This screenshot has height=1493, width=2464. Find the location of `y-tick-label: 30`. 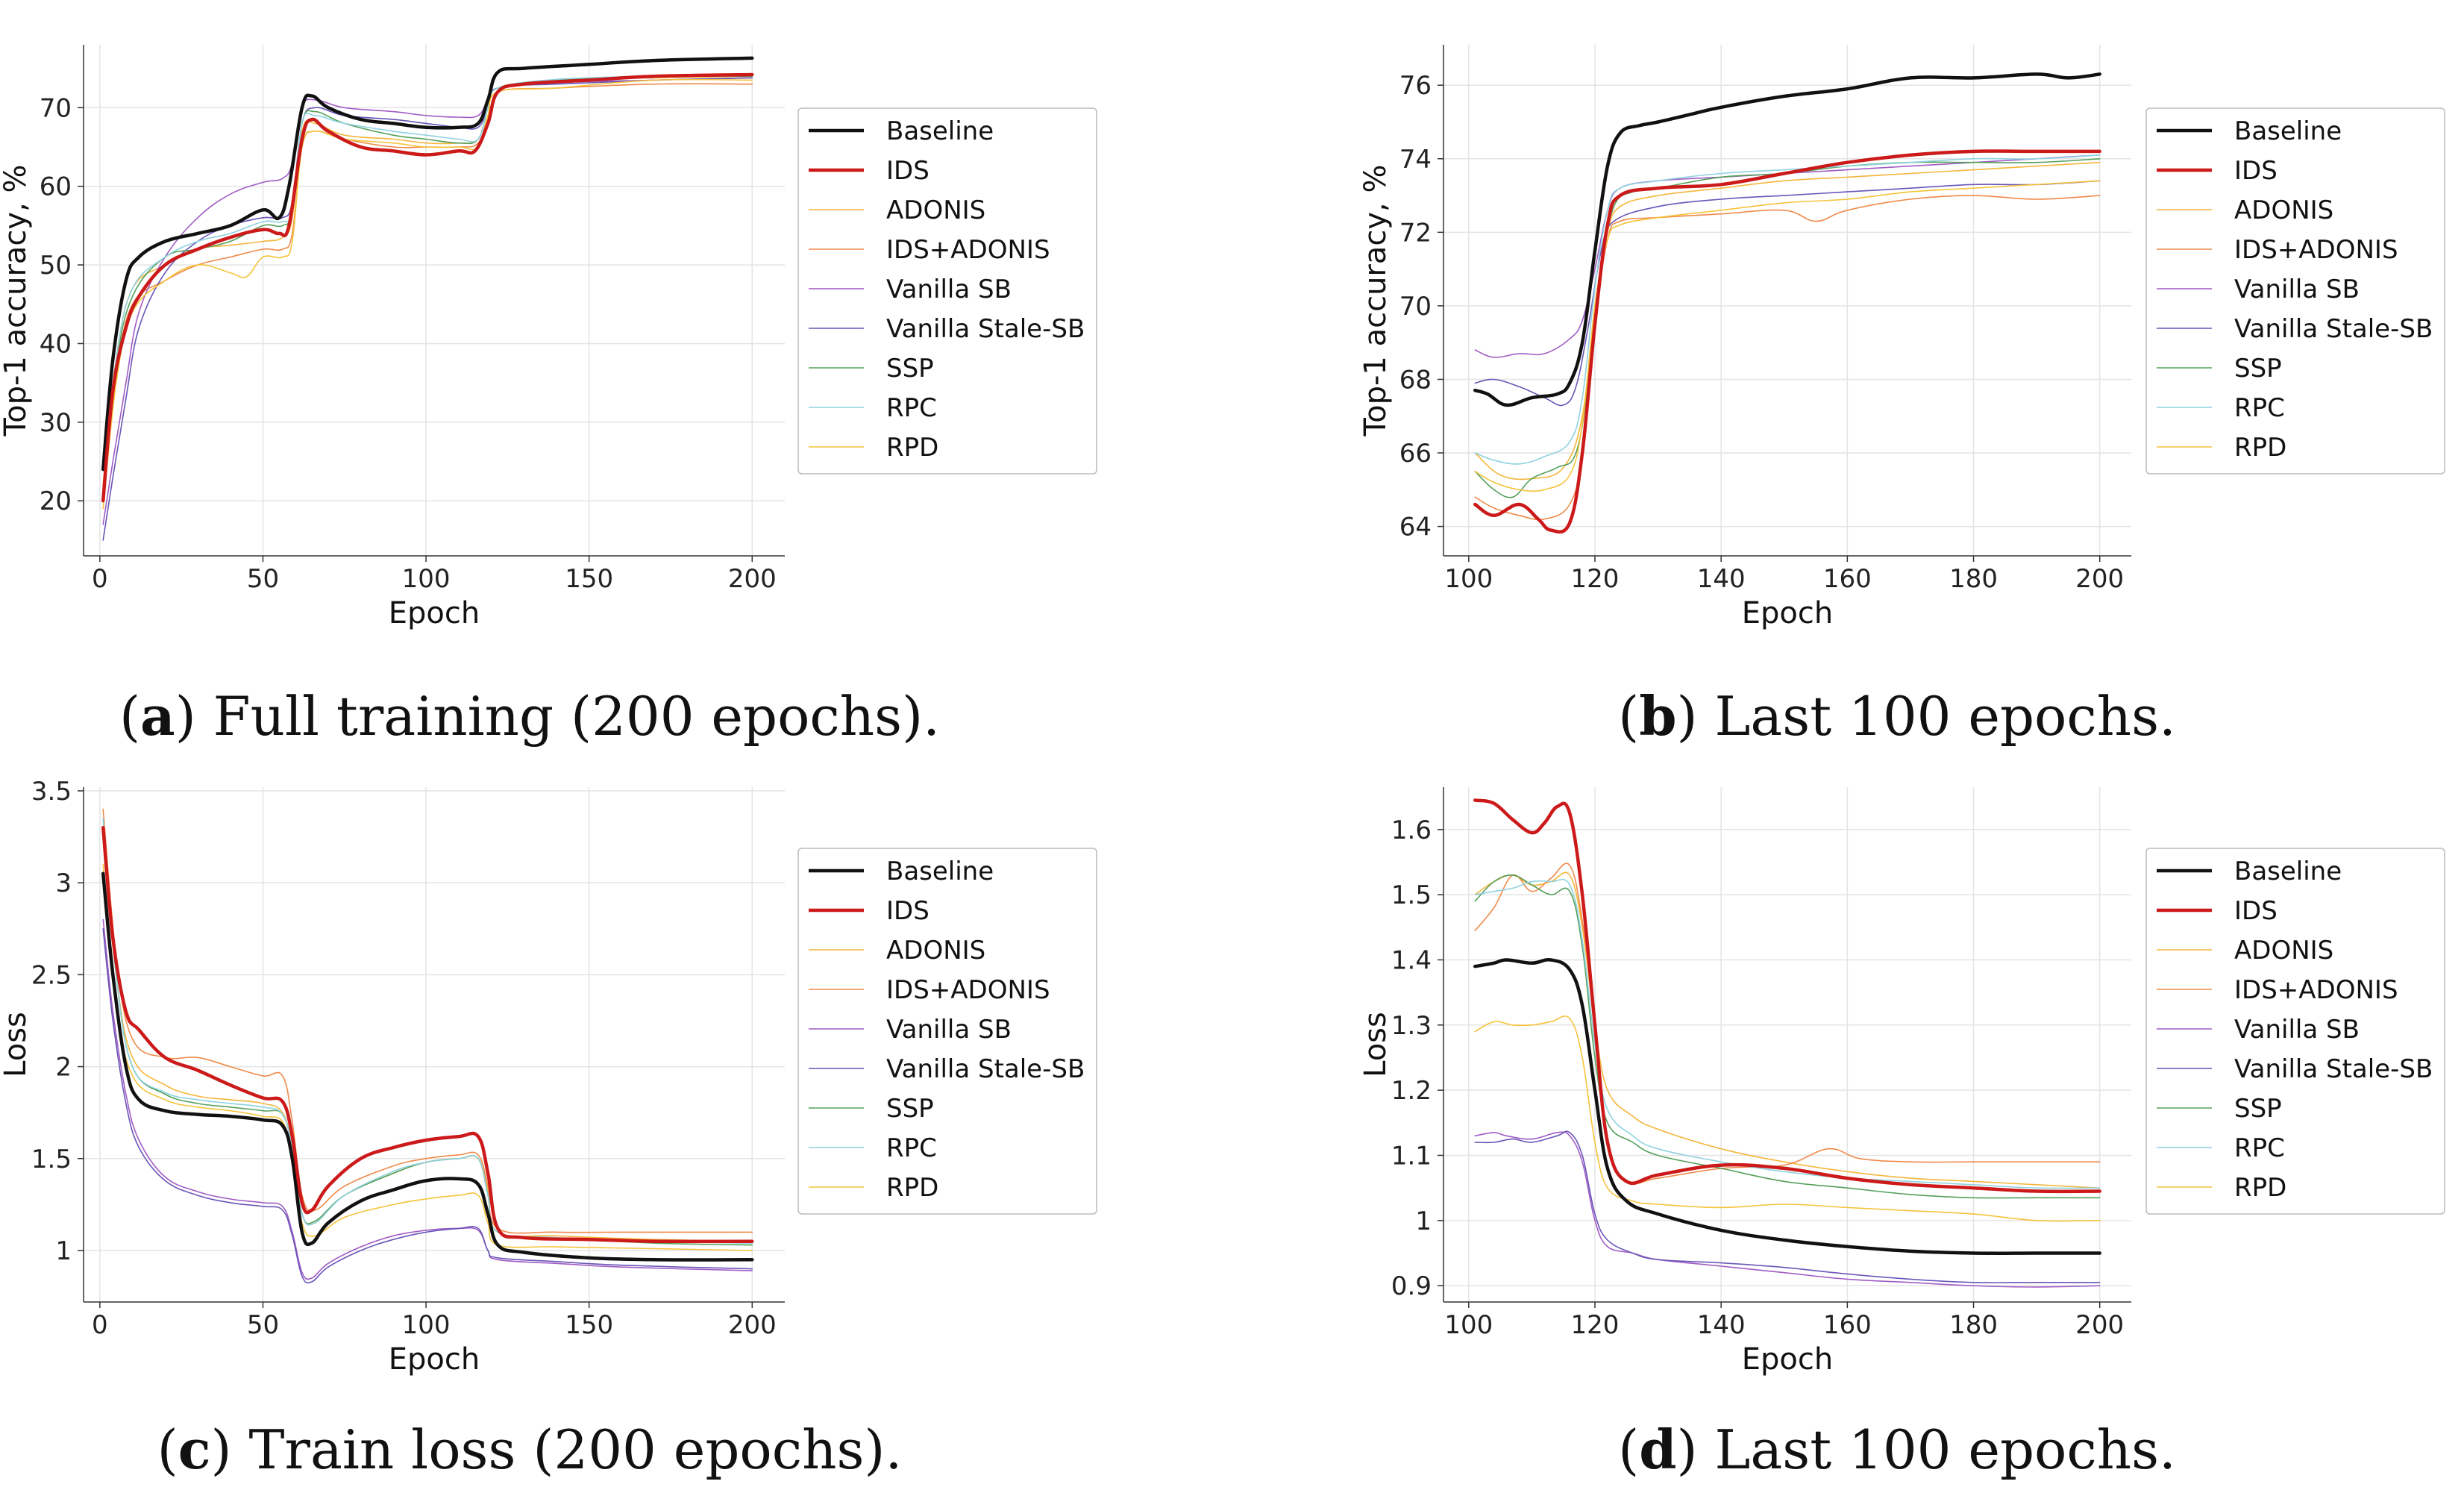

y-tick-label: 30 is located at coordinates (56, 423).